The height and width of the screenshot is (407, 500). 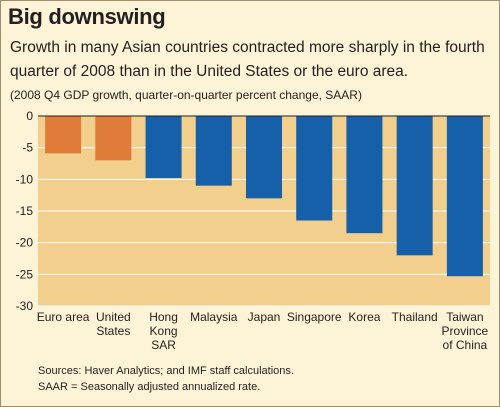 I want to click on y-tick-label: -10, so click(x=25, y=179).